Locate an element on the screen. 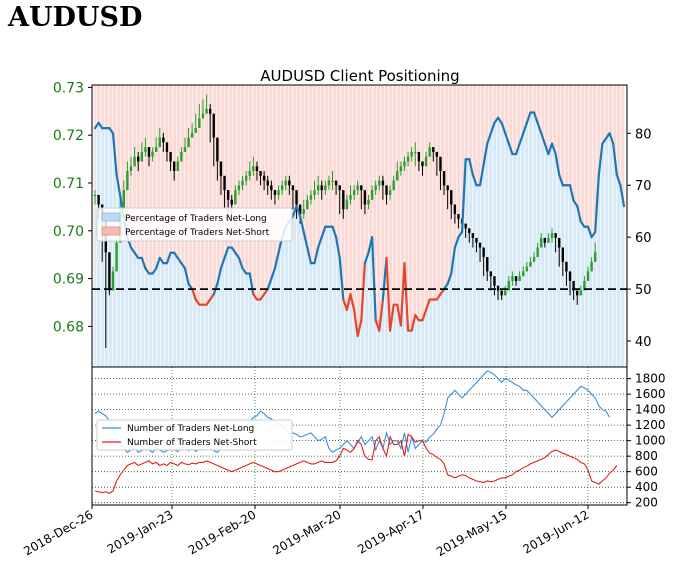  chart-title: AUDUSD Client Positioning is located at coordinates (359, 76).